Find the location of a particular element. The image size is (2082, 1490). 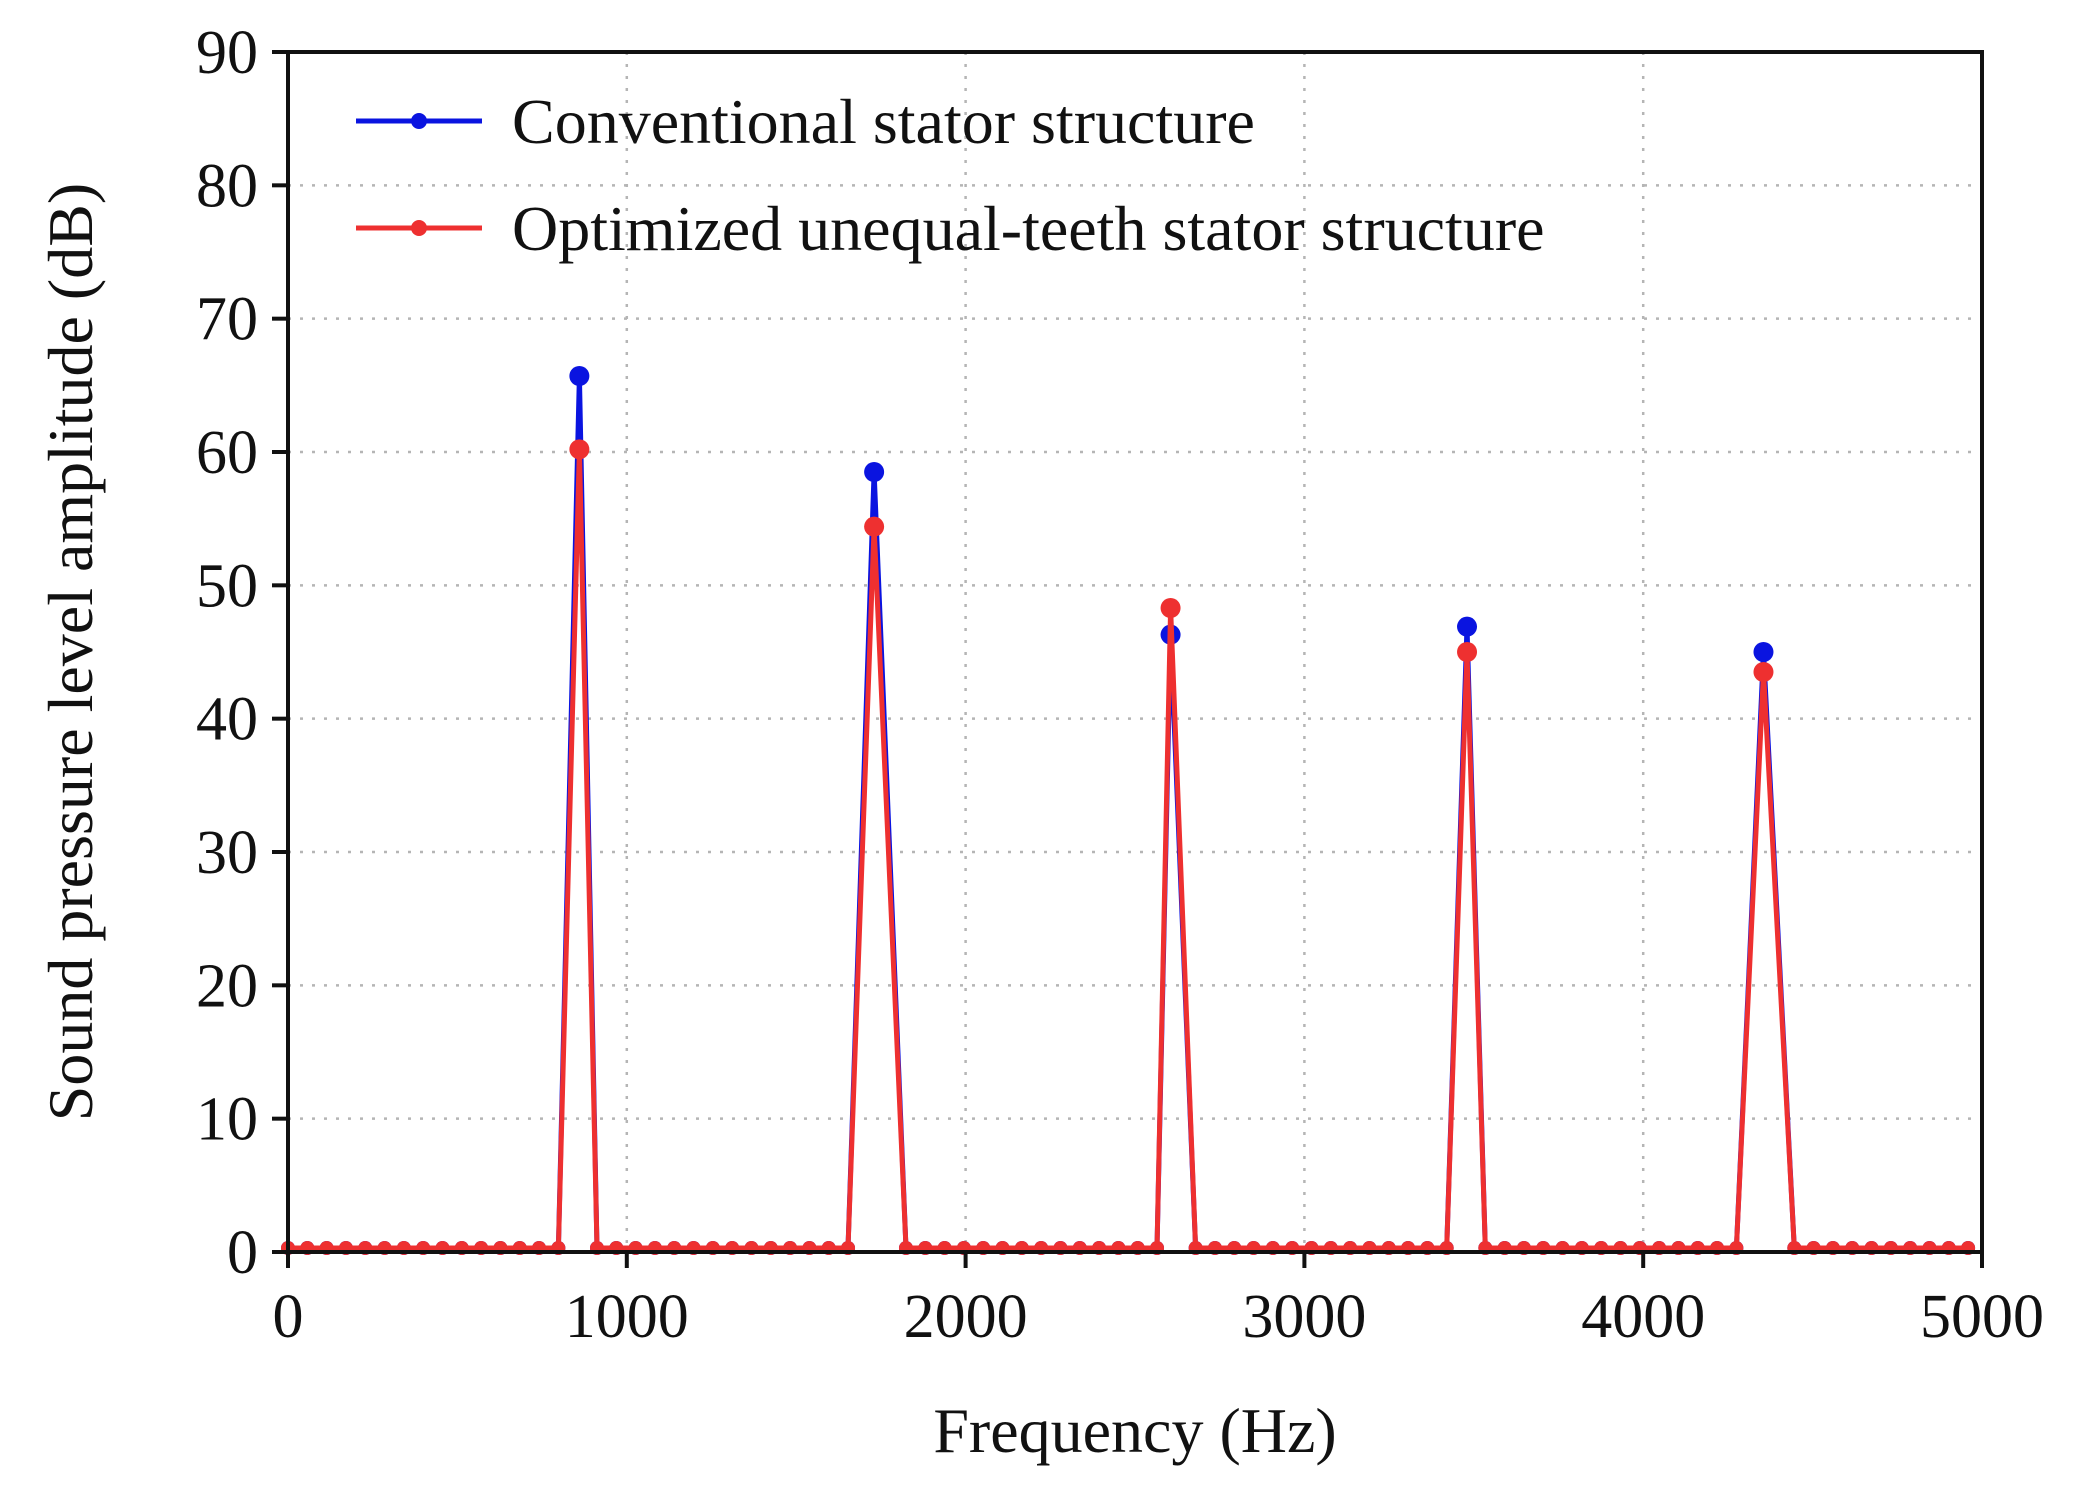

y-tick-label: 40 is located at coordinates (227, 720).